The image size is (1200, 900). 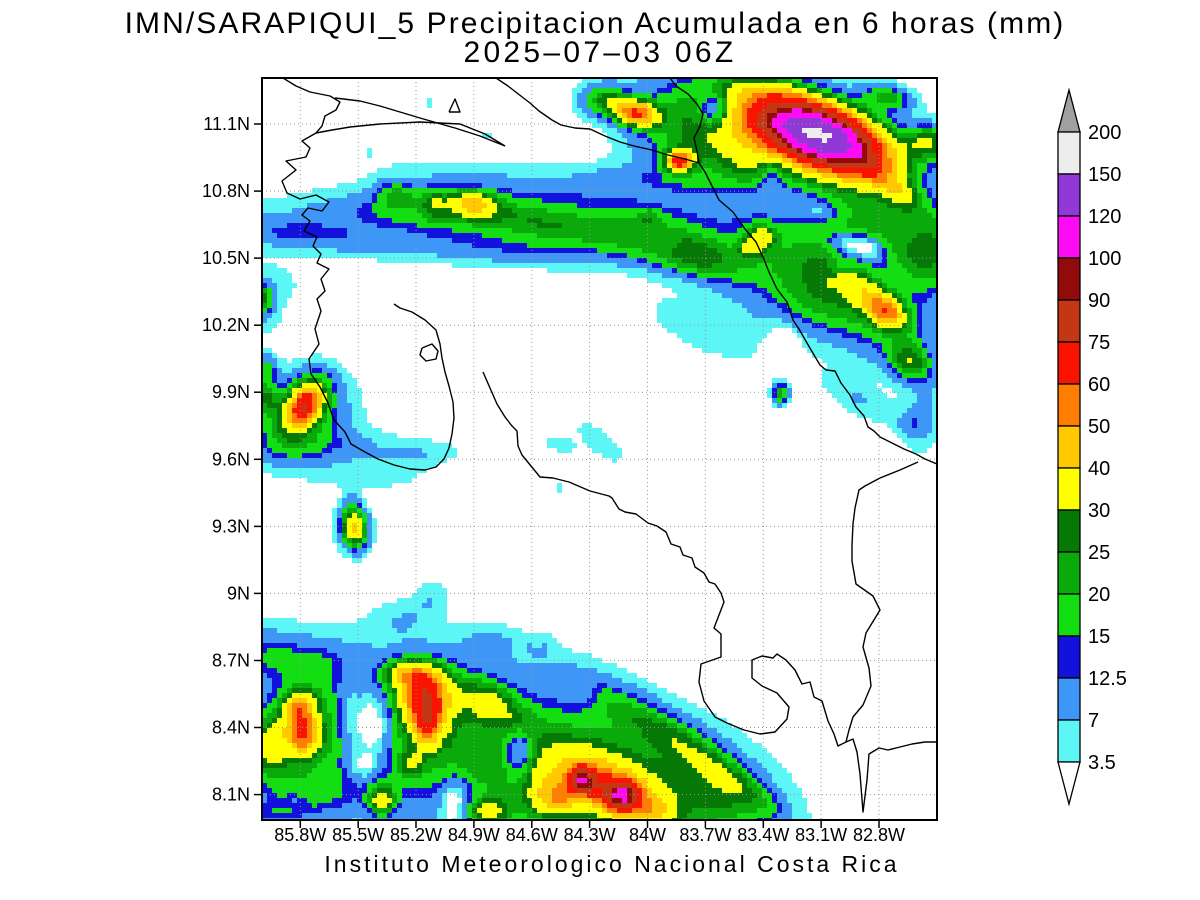 What do you see at coordinates (226, 191) in the screenshot?
I see `svg-text: 10.8N` at bounding box center [226, 191].